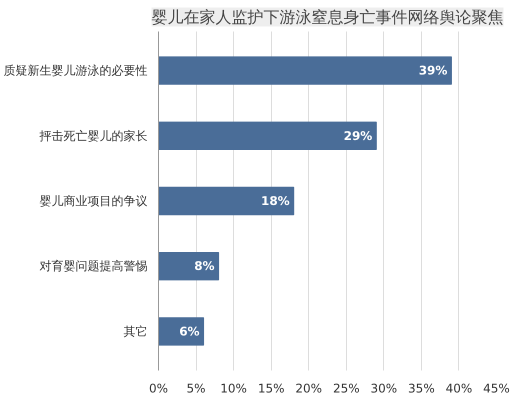 This screenshot has width=526, height=398. What do you see at coordinates (358, 135) in the screenshot?
I see `data-label: 29%` at bounding box center [358, 135].